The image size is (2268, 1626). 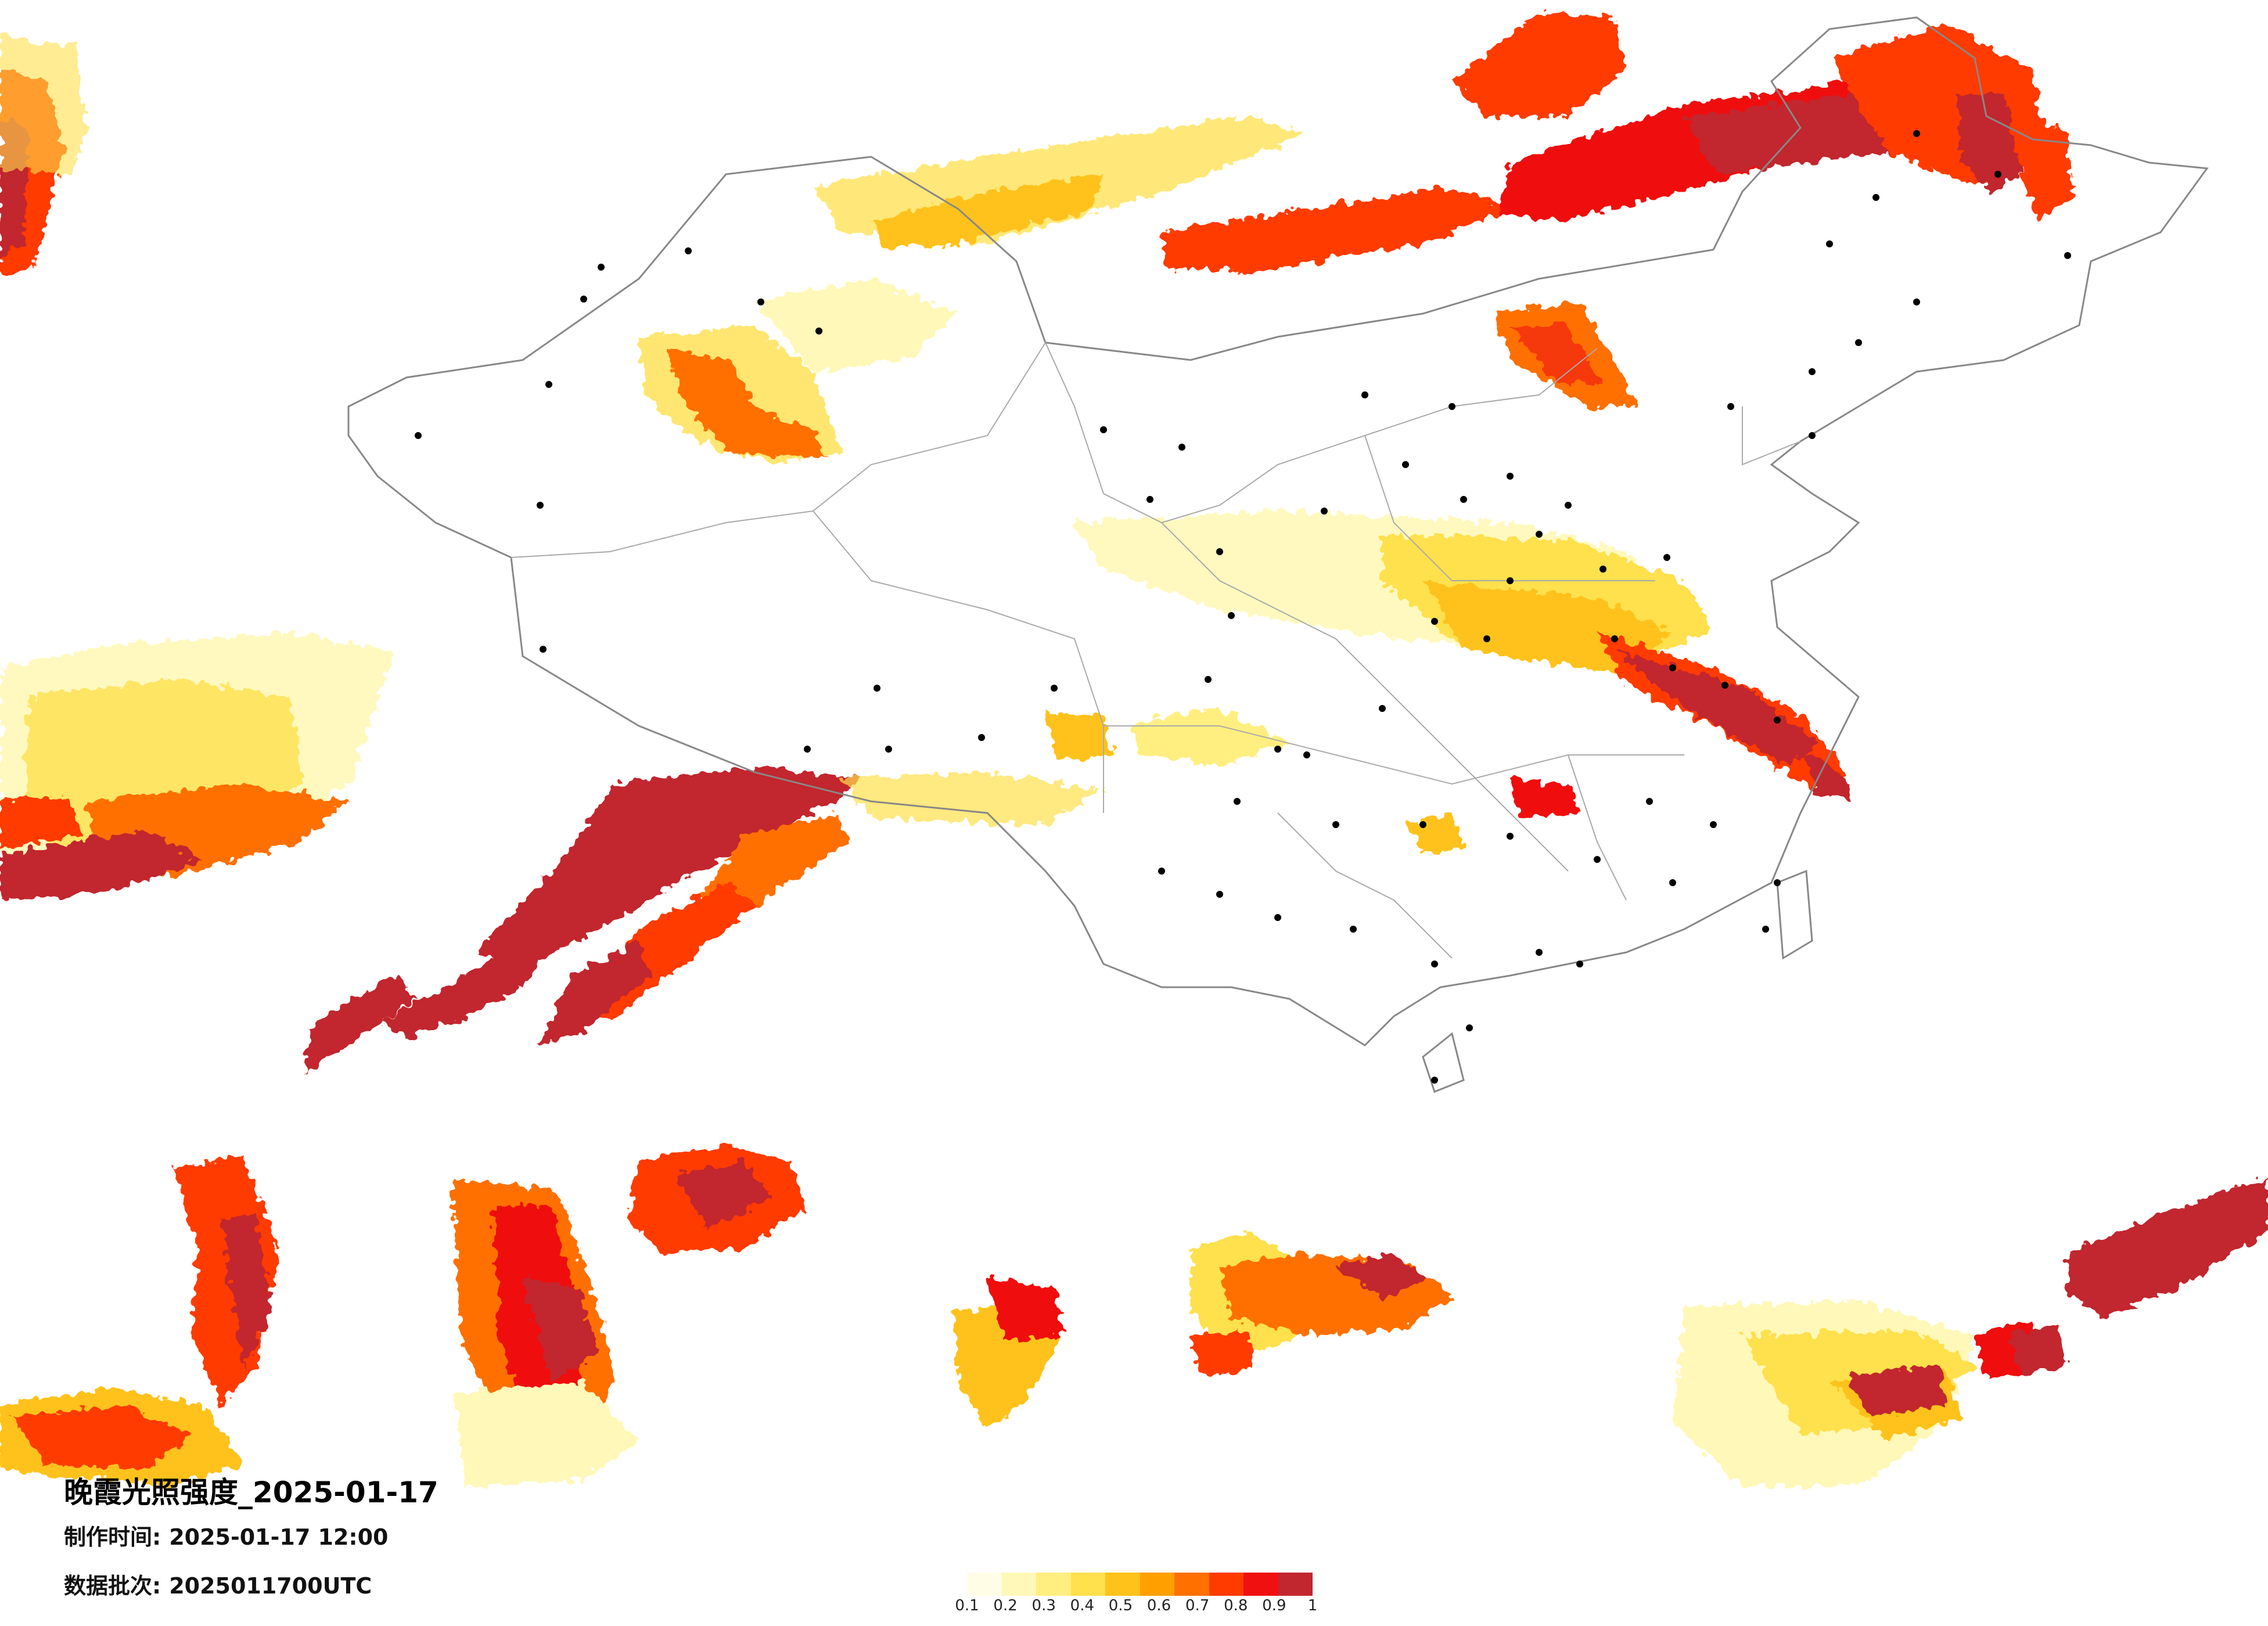 I want to click on legend-tick-label: 0.2, so click(x=1005, y=1606).